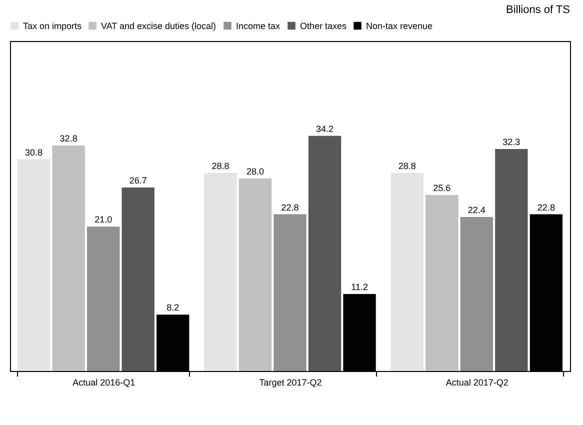 This screenshot has width=583, height=425. I want to click on legend-label: Other taxes, so click(324, 25).